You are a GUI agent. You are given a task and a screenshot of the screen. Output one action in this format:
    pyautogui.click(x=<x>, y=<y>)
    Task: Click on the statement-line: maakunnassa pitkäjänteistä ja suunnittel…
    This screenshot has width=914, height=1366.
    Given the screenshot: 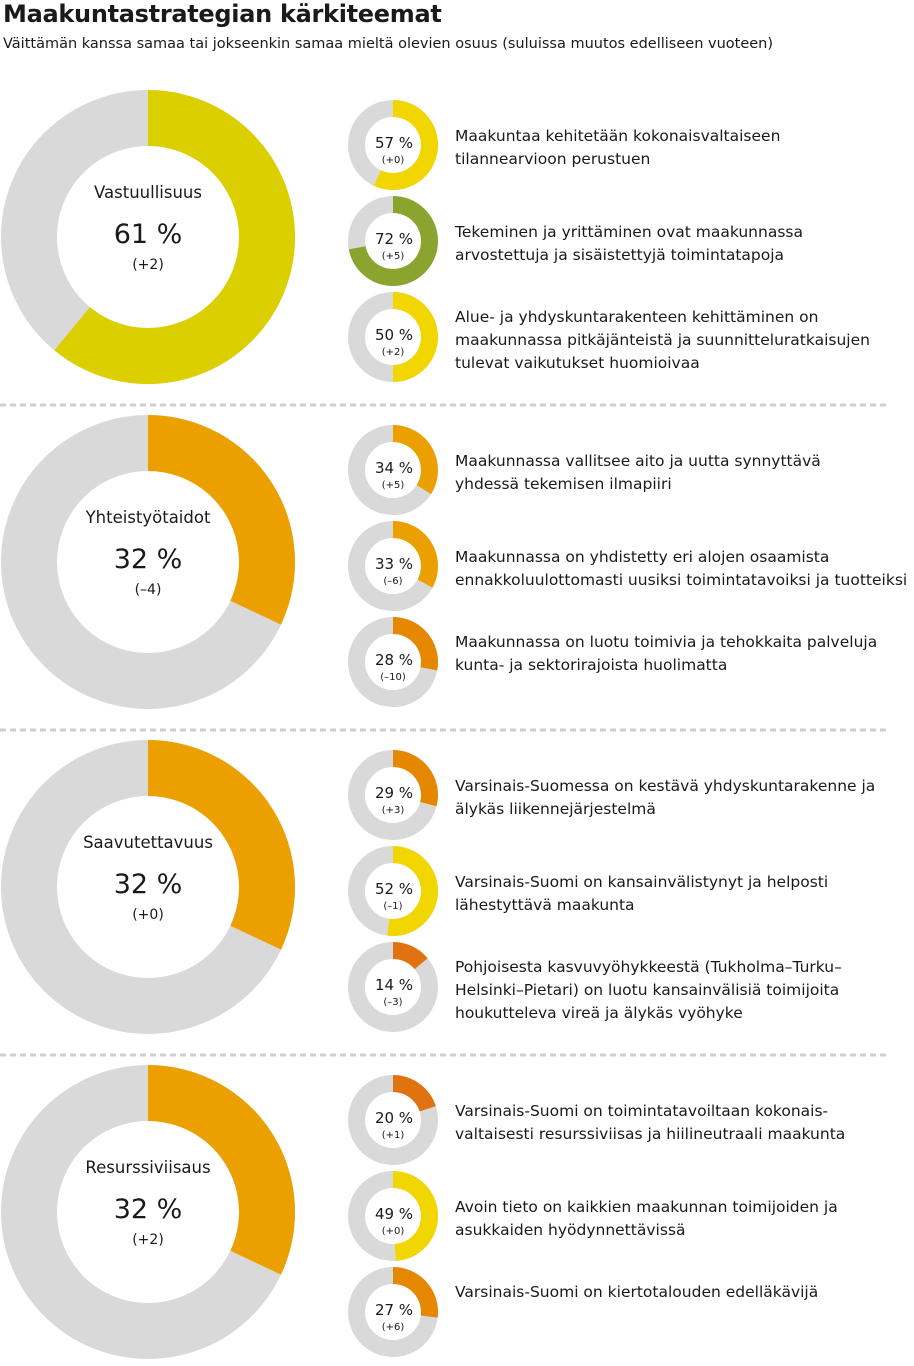 What is the action you would take?
    pyautogui.click(x=662, y=340)
    